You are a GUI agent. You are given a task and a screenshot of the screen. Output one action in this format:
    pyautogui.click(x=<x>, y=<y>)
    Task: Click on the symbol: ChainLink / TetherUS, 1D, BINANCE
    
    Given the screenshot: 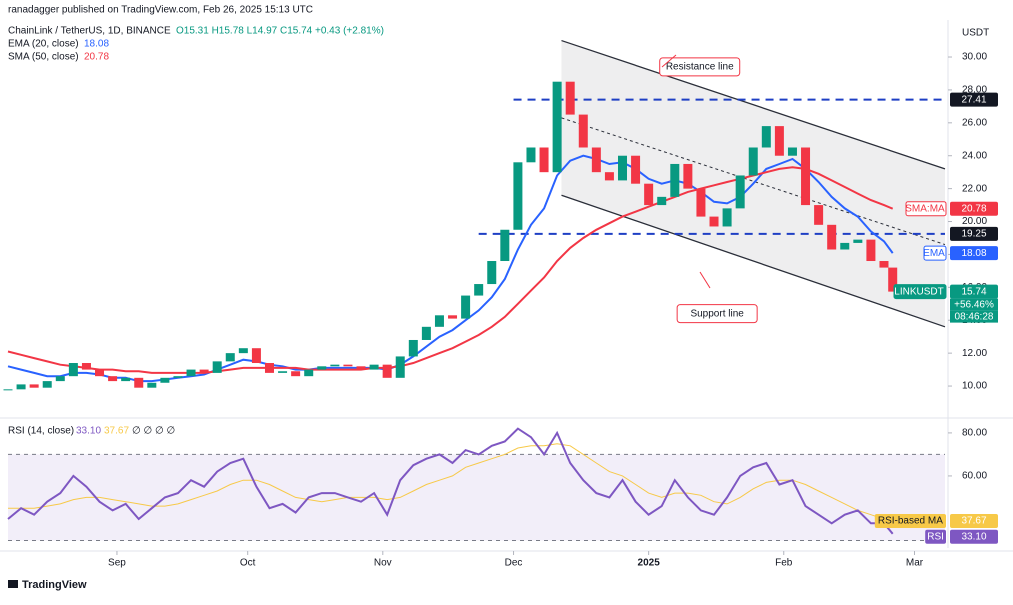 What is the action you would take?
    pyautogui.click(x=89, y=31)
    